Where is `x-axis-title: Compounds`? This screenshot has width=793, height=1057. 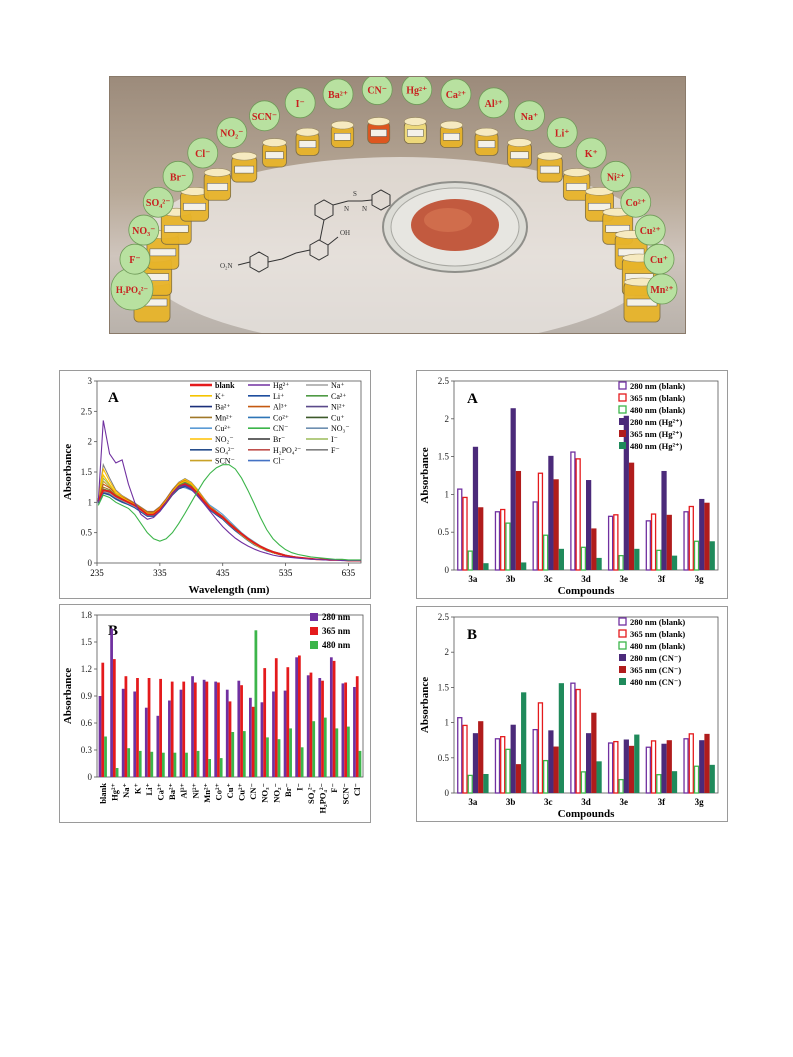 x-axis-title: Compounds is located at coordinates (587, 591).